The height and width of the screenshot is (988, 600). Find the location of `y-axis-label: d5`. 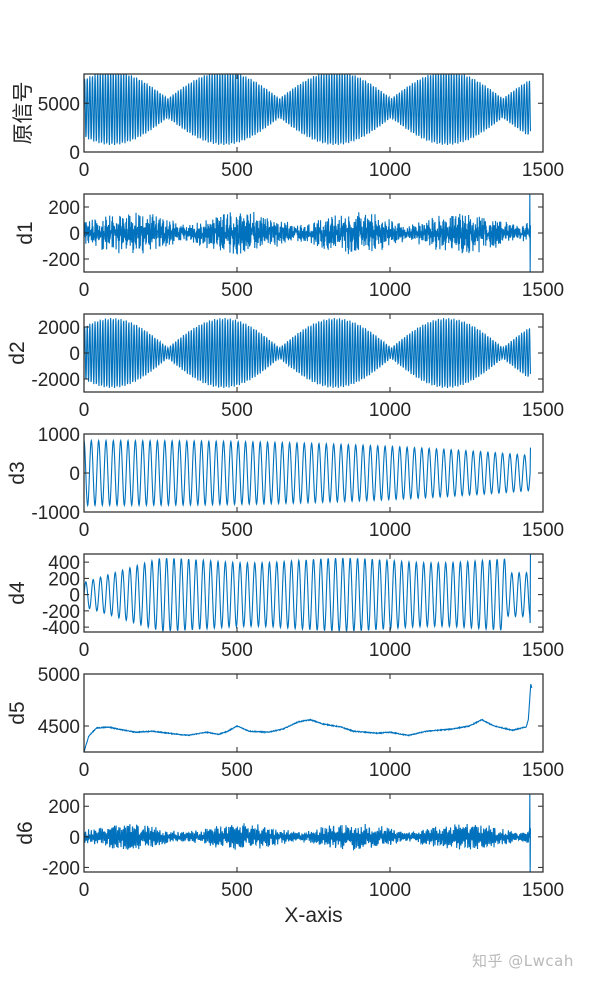

y-axis-label: d5 is located at coordinates (17, 712).